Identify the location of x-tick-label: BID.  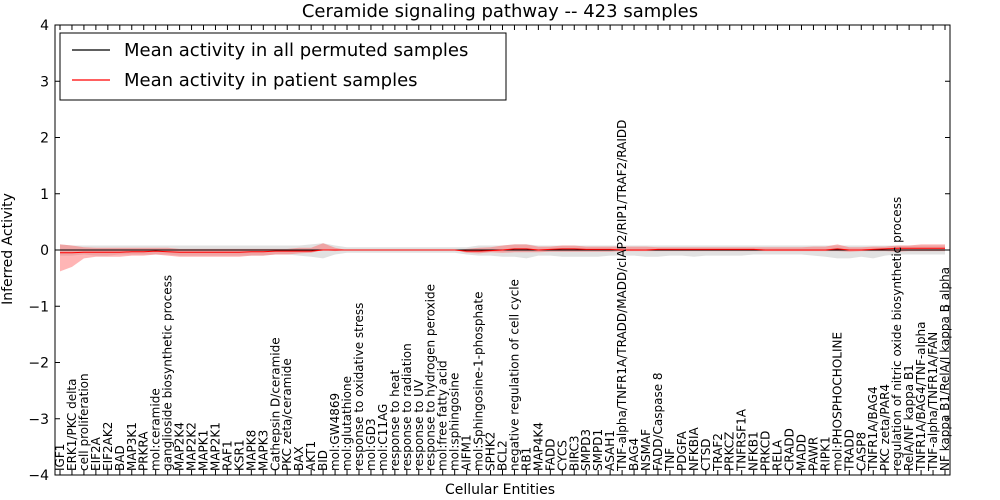
(323, 460).